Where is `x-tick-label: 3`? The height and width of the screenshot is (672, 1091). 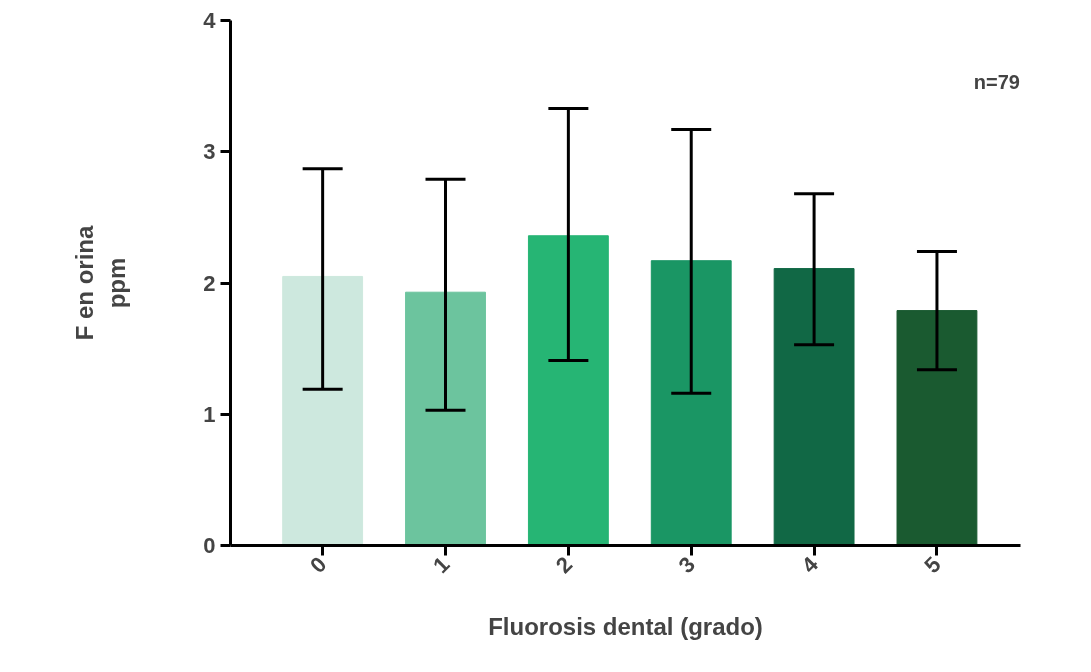
x-tick-label: 3 is located at coordinates (687, 564).